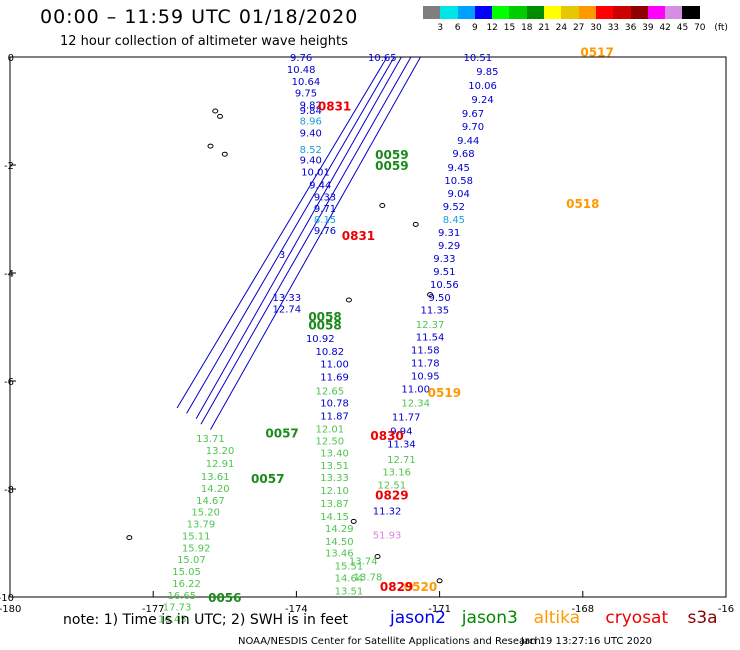 This screenshot has height=650, width=740. I want to click on pass-time-label: 0058, so click(324, 325).